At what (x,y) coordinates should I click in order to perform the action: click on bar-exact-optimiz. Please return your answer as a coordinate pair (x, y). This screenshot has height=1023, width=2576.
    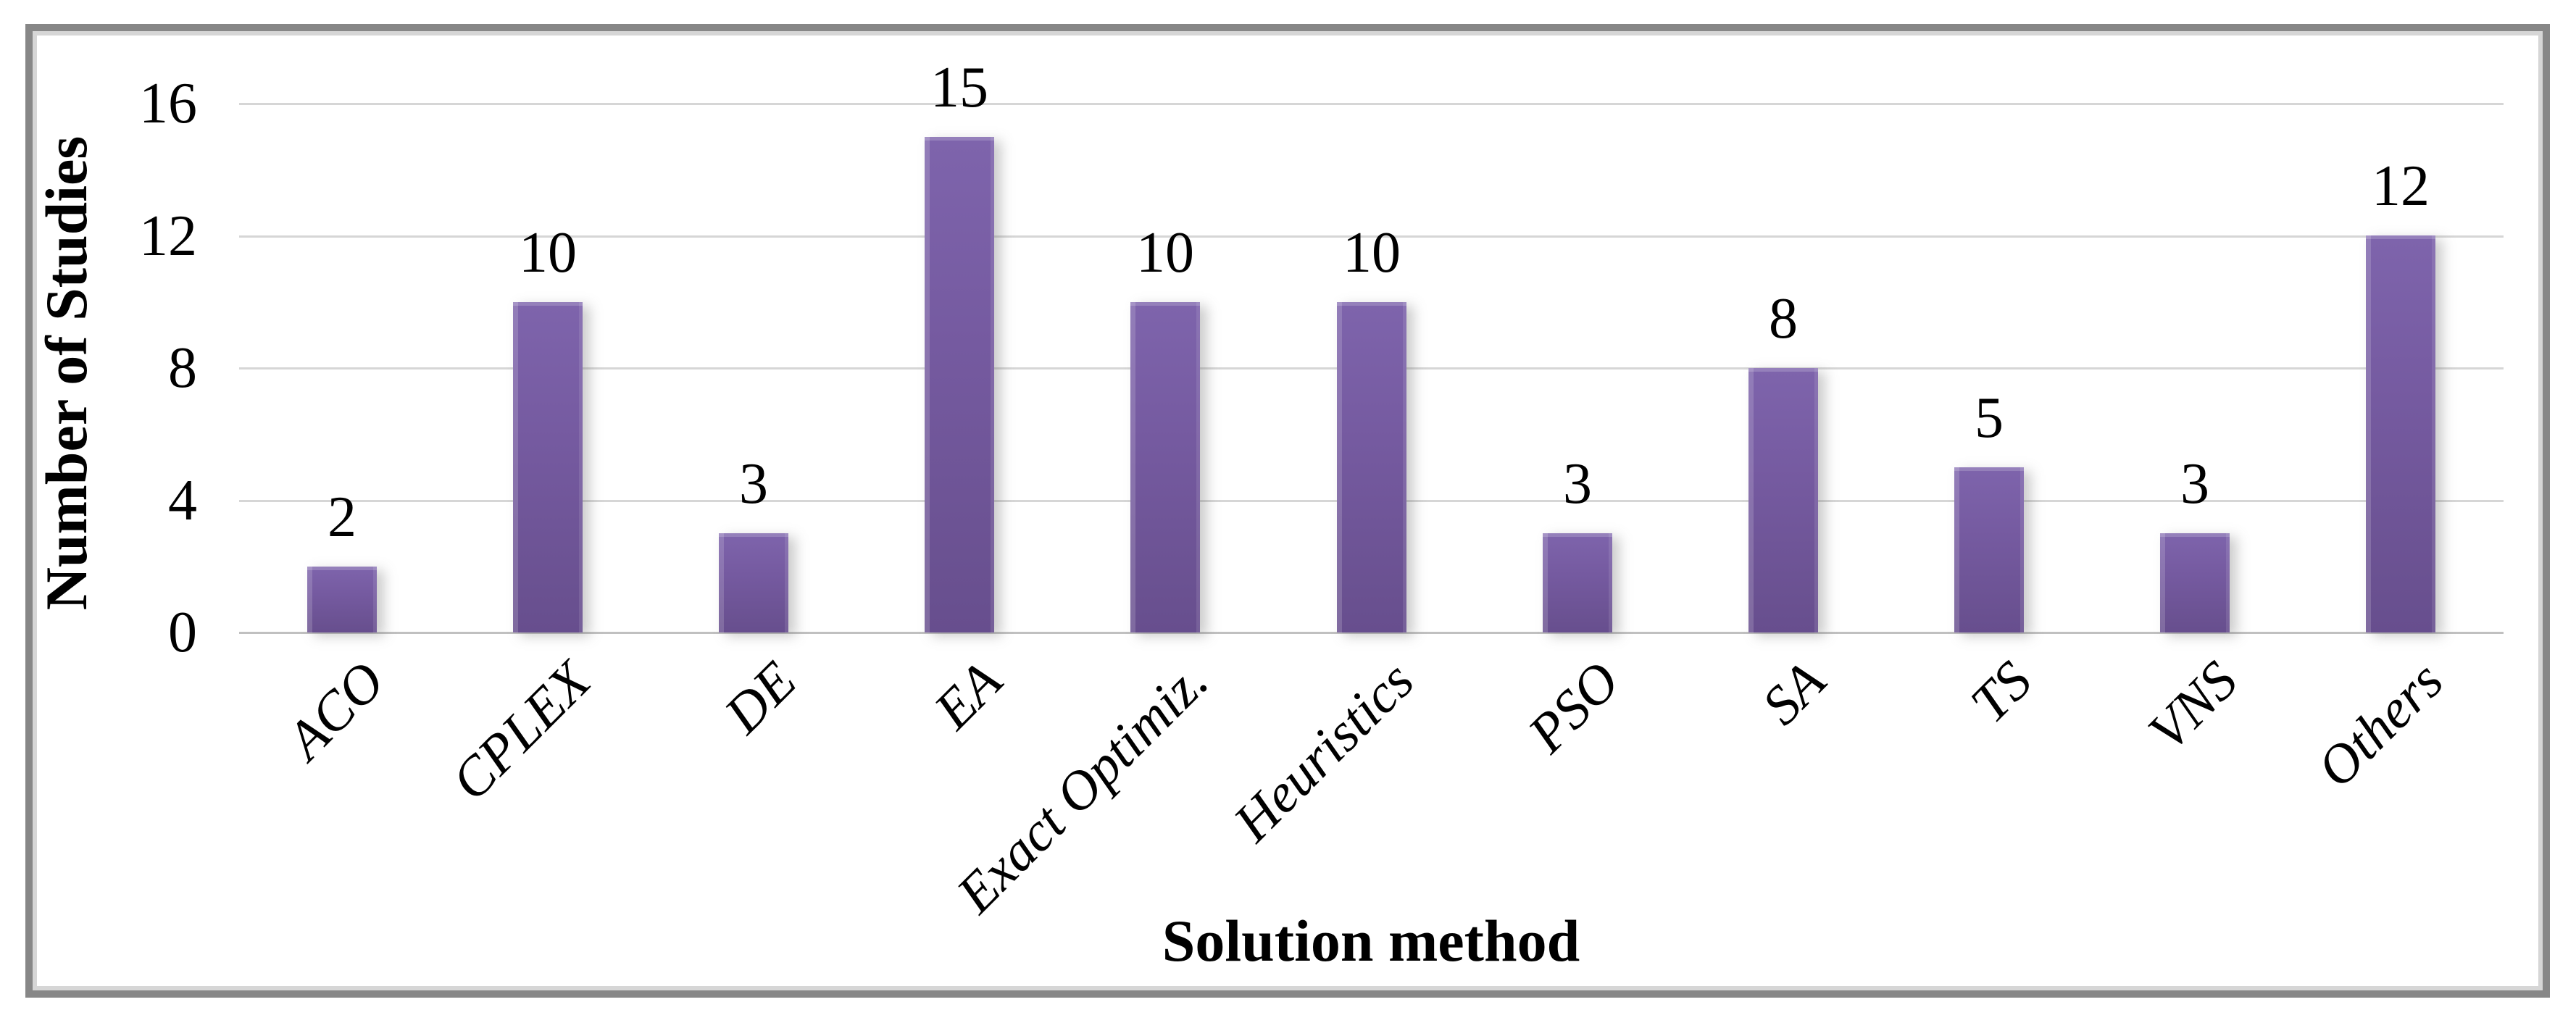
    Looking at the image, I should click on (1165, 467).